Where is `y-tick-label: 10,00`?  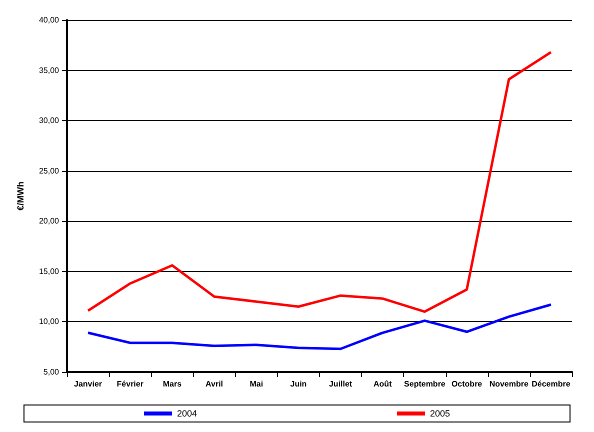
y-tick-label: 10,00 is located at coordinates (49, 321).